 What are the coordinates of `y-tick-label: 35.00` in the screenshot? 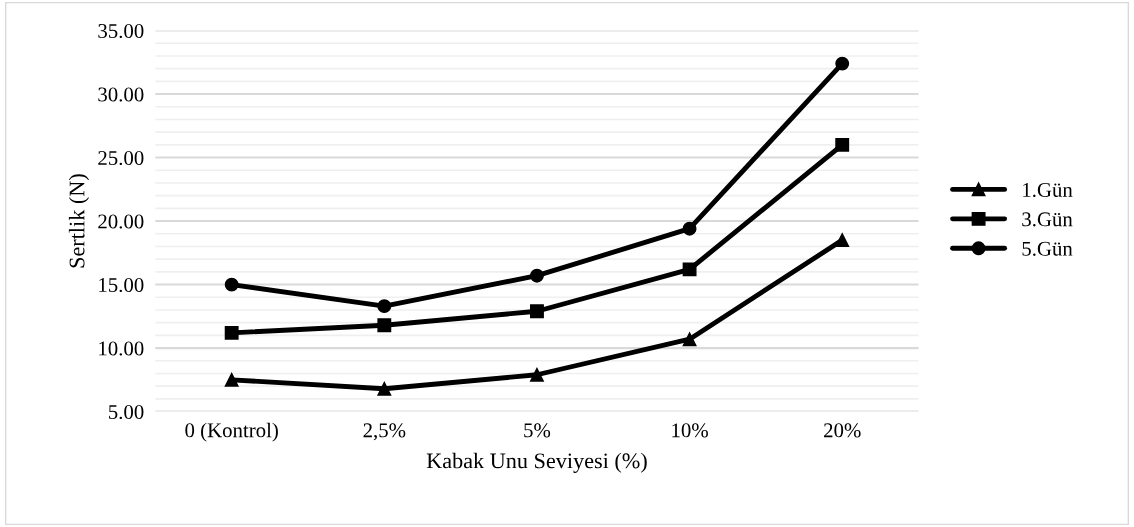 It's located at (121, 31).